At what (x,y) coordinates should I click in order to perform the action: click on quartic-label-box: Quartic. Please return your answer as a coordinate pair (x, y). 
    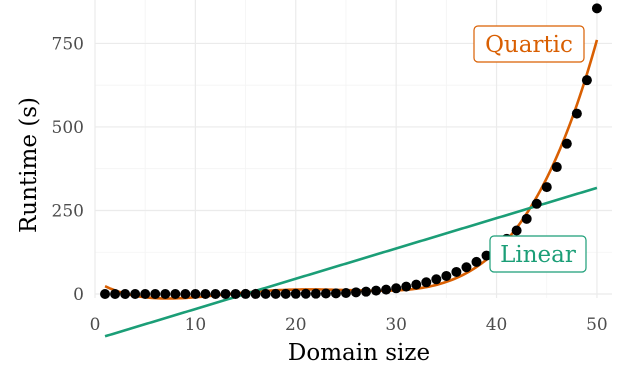
    Looking at the image, I should click on (529, 44).